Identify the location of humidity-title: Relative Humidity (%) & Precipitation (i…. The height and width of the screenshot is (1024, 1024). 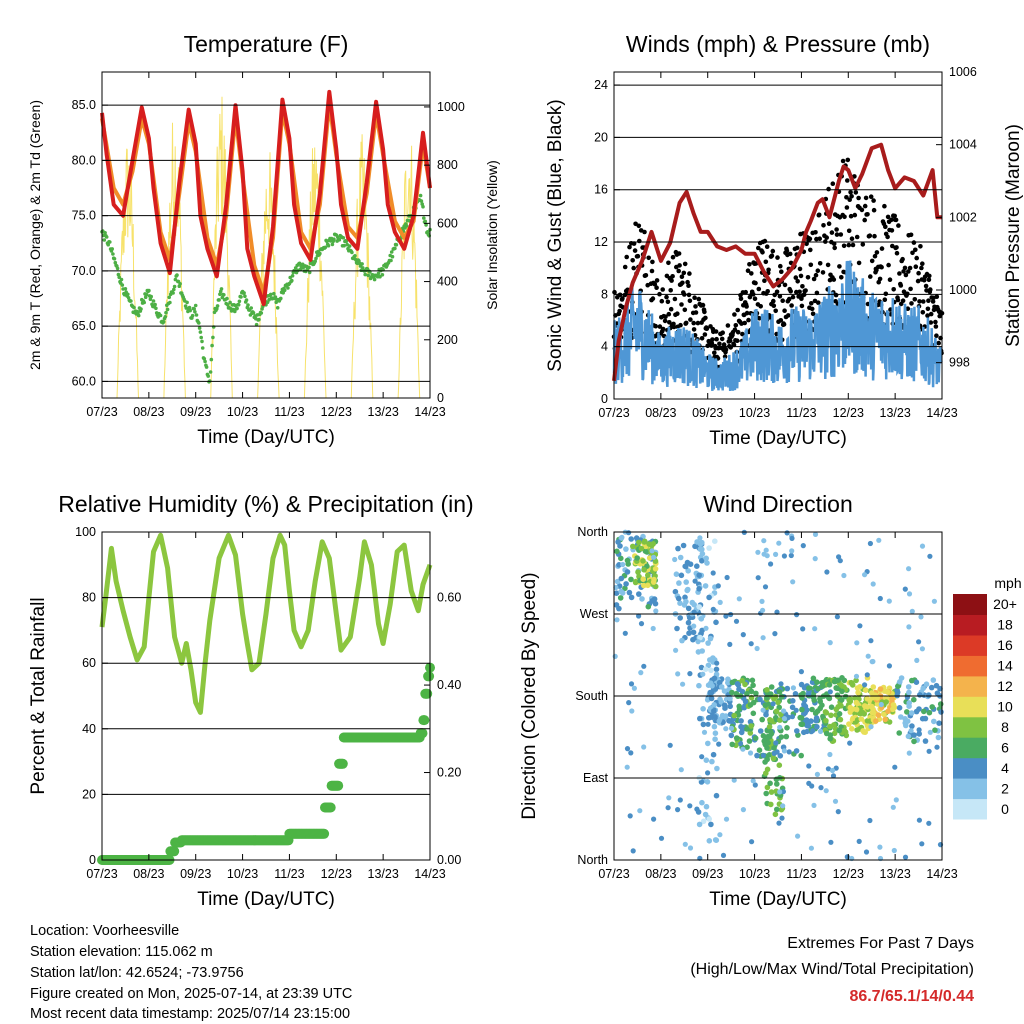
(265, 504).